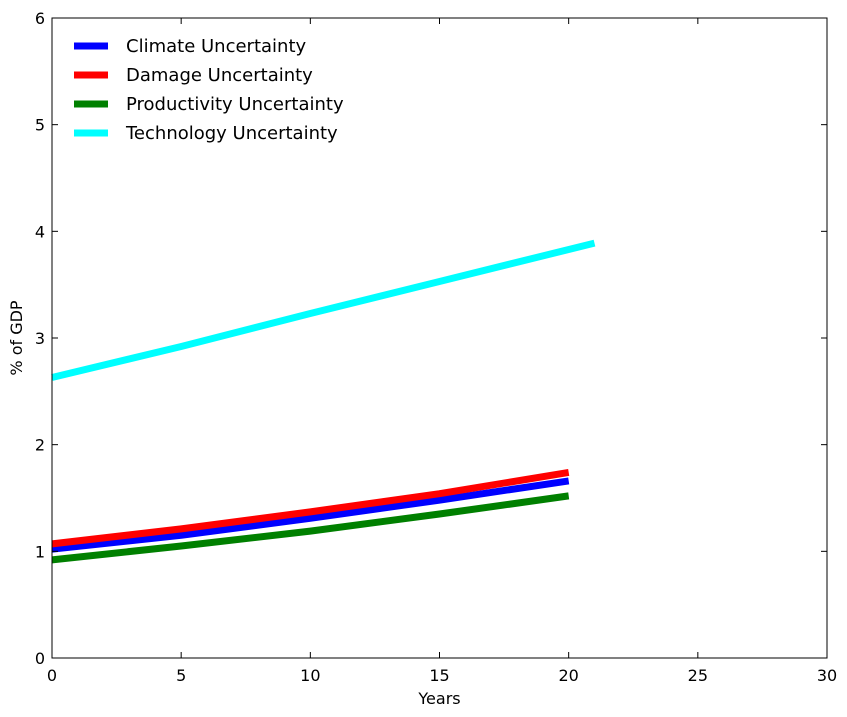  What do you see at coordinates (16, 338) in the screenshot?
I see `y-axis-label: % of GDP` at bounding box center [16, 338].